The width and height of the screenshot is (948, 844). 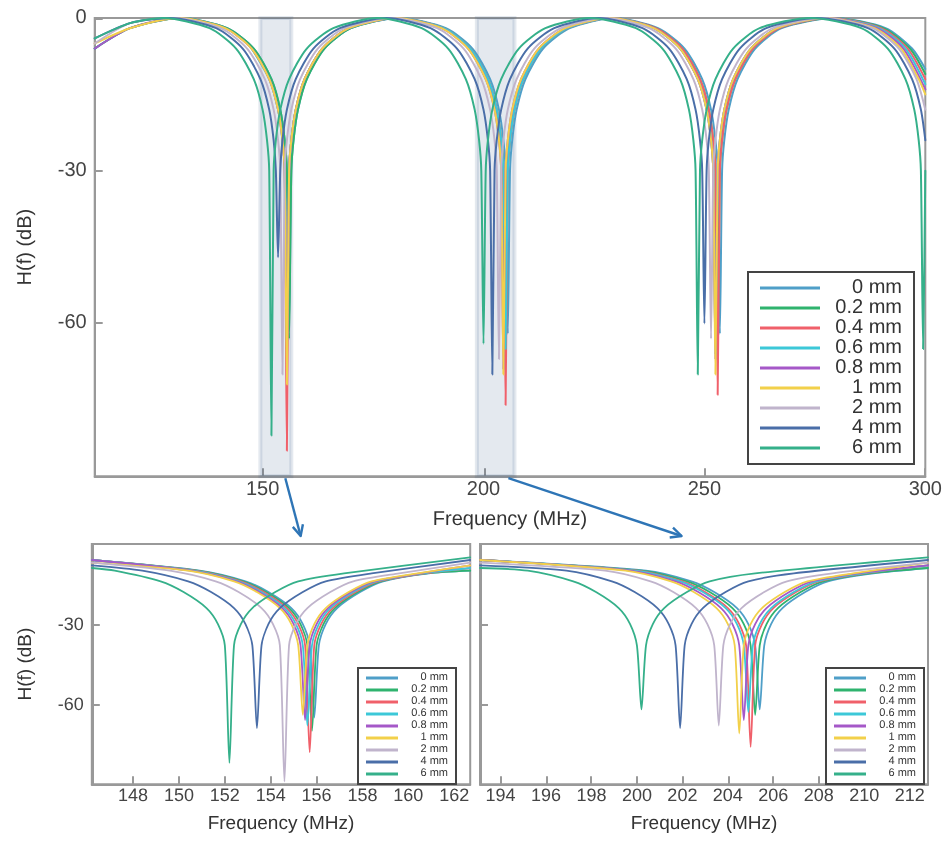 I want to click on x-tick-label: 156, so click(x=316, y=795).